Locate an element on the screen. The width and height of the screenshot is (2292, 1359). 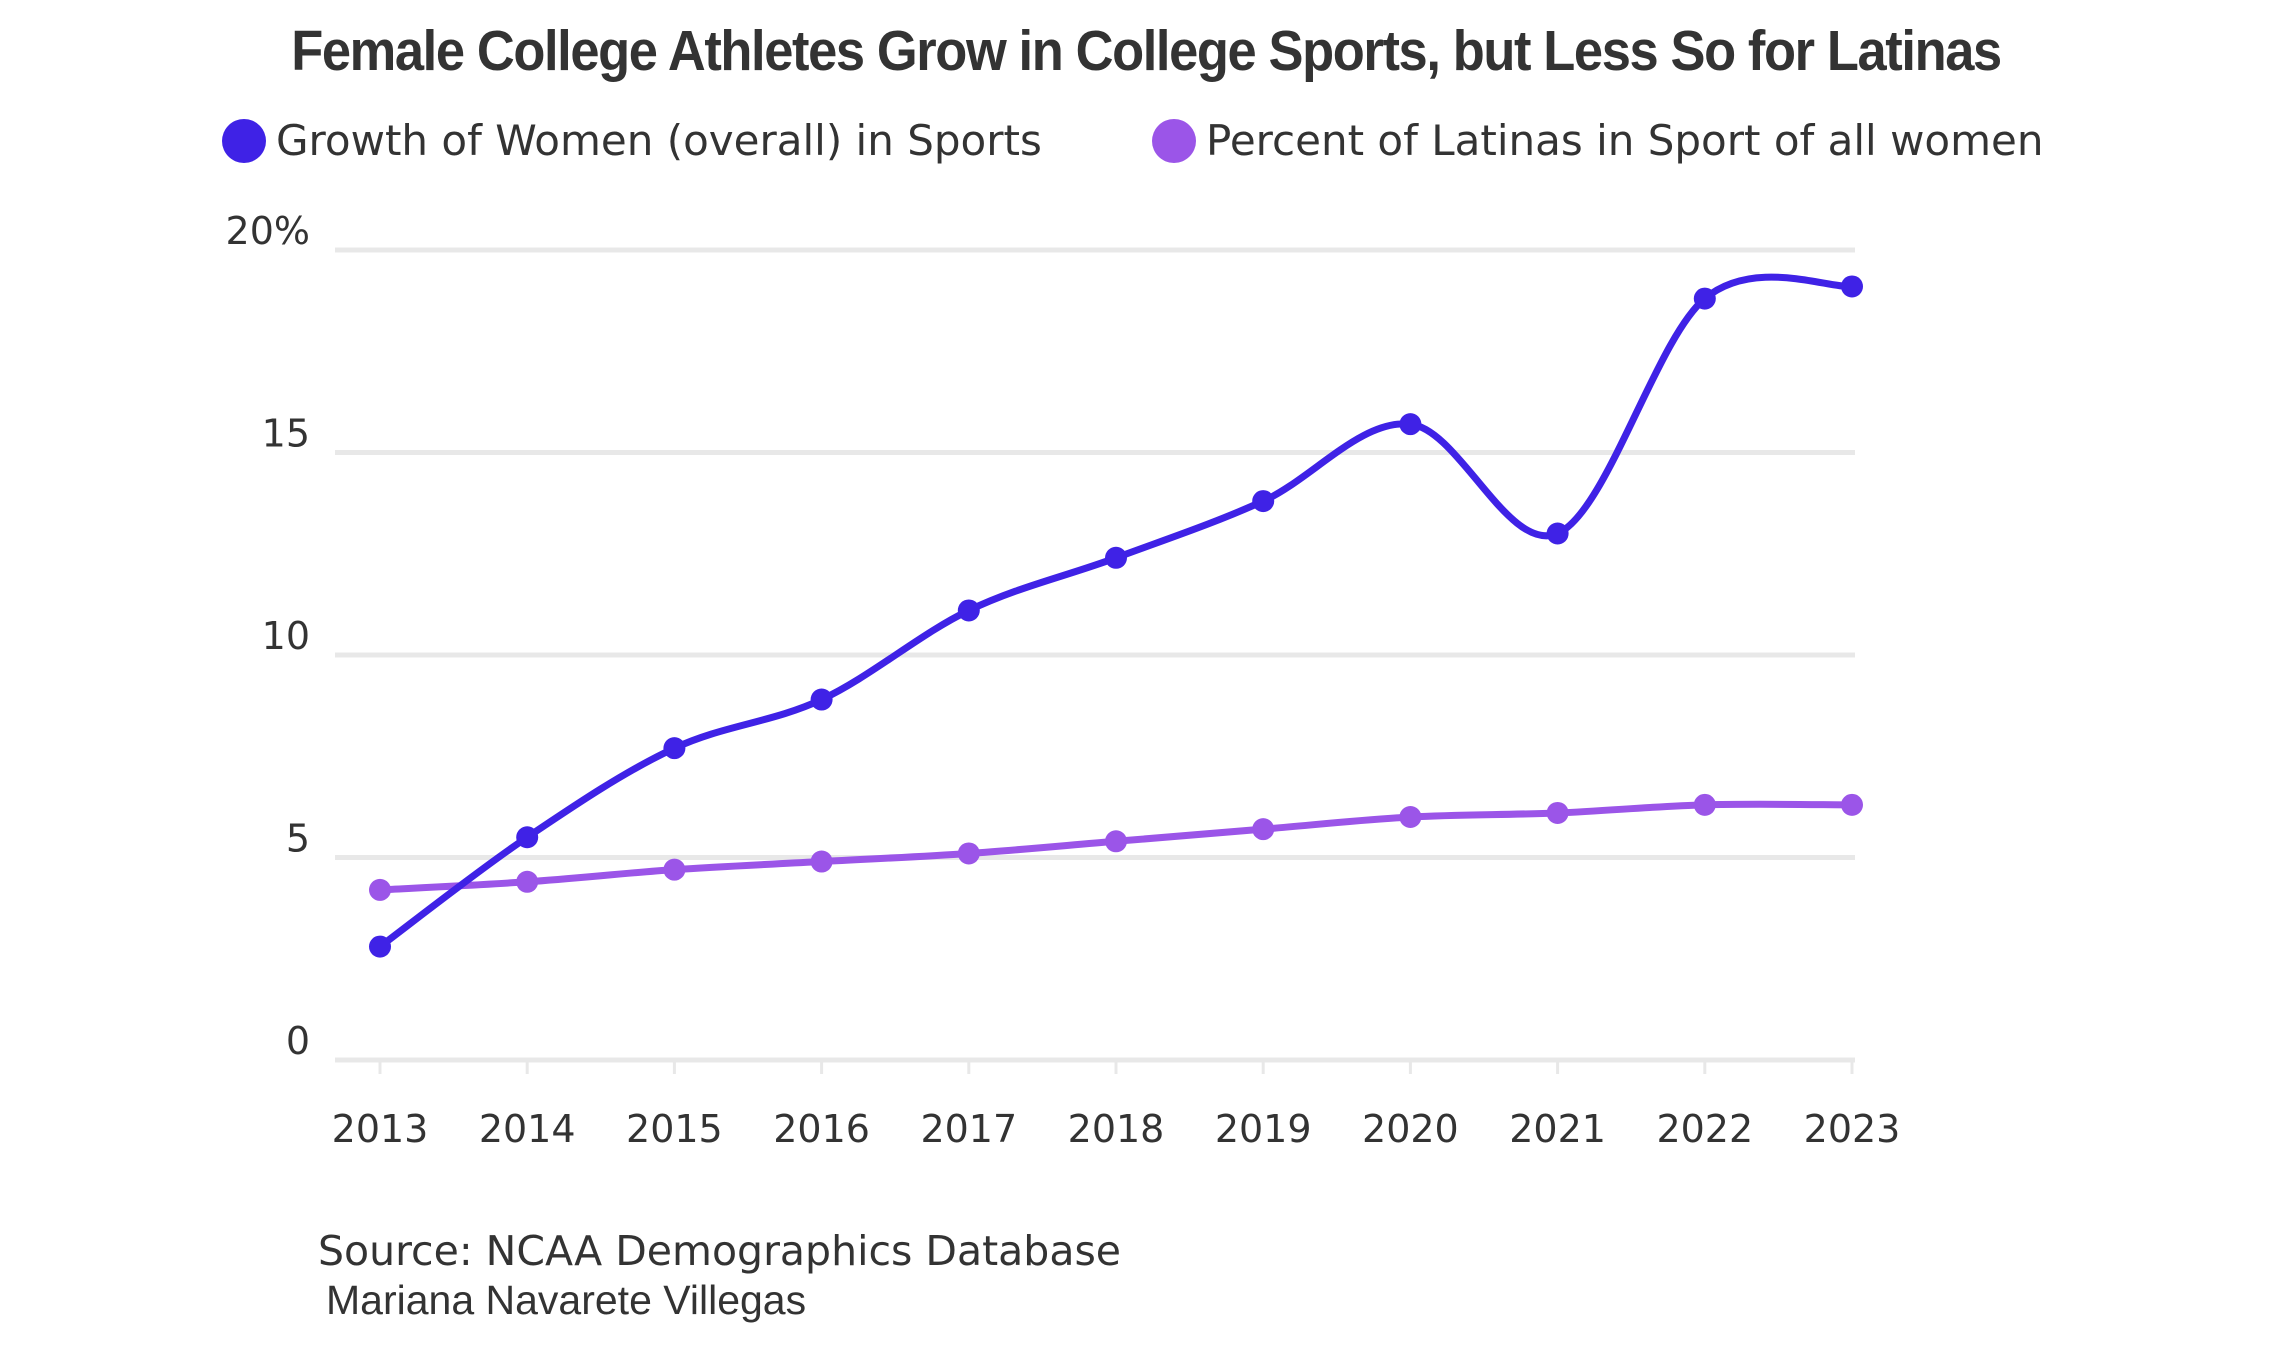
data-point-women-2022 is located at coordinates (1704, 298).